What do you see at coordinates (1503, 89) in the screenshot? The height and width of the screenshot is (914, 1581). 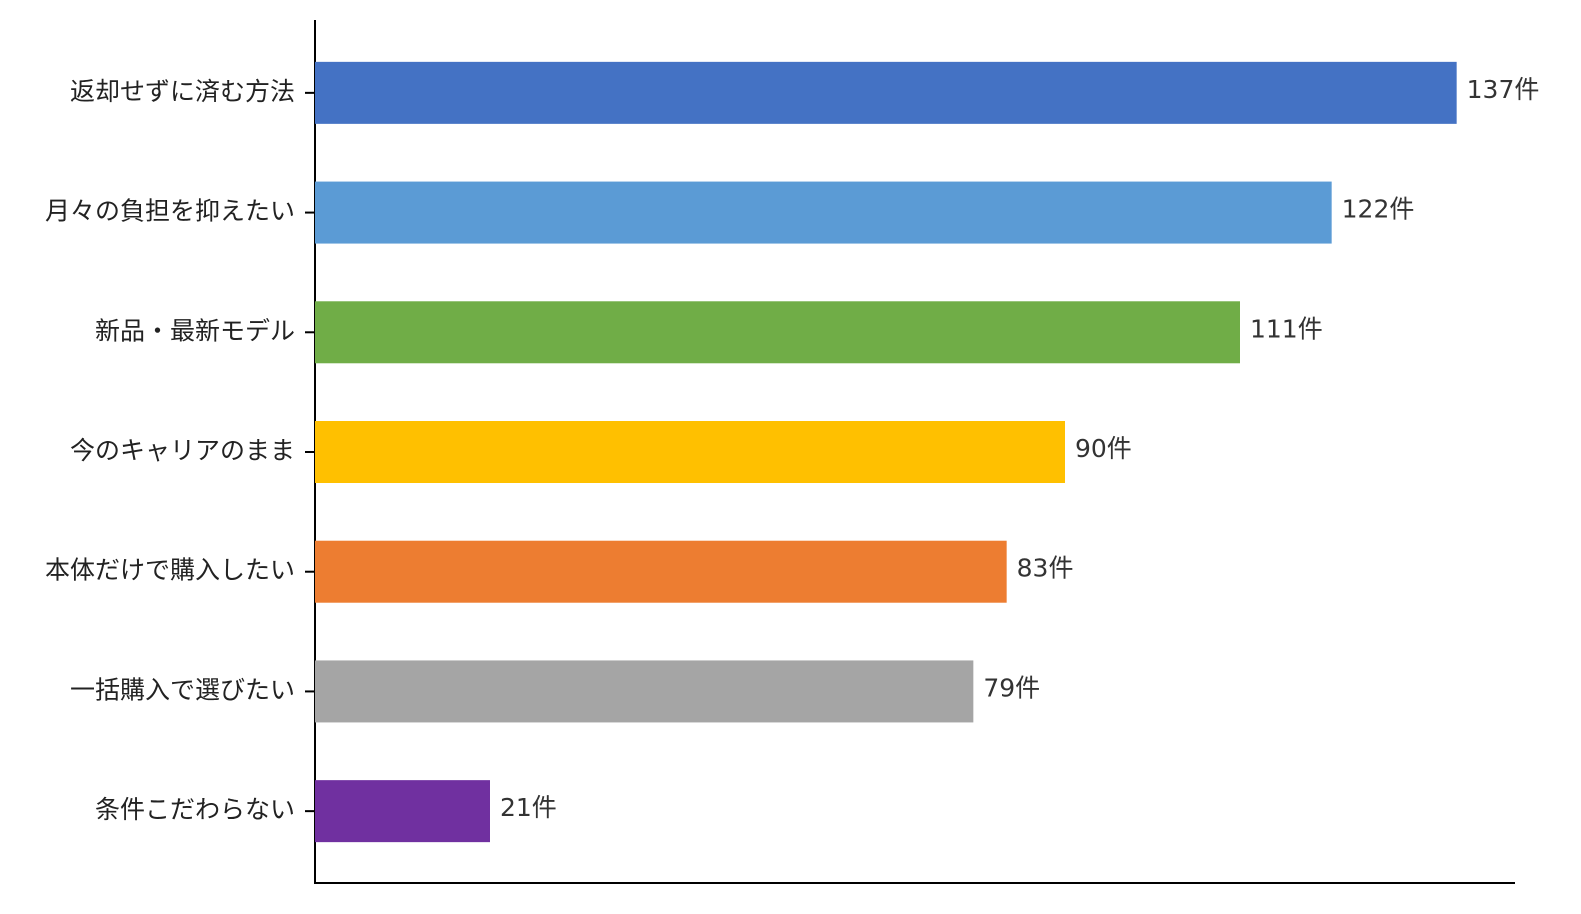 I see `value-label: 137件` at bounding box center [1503, 89].